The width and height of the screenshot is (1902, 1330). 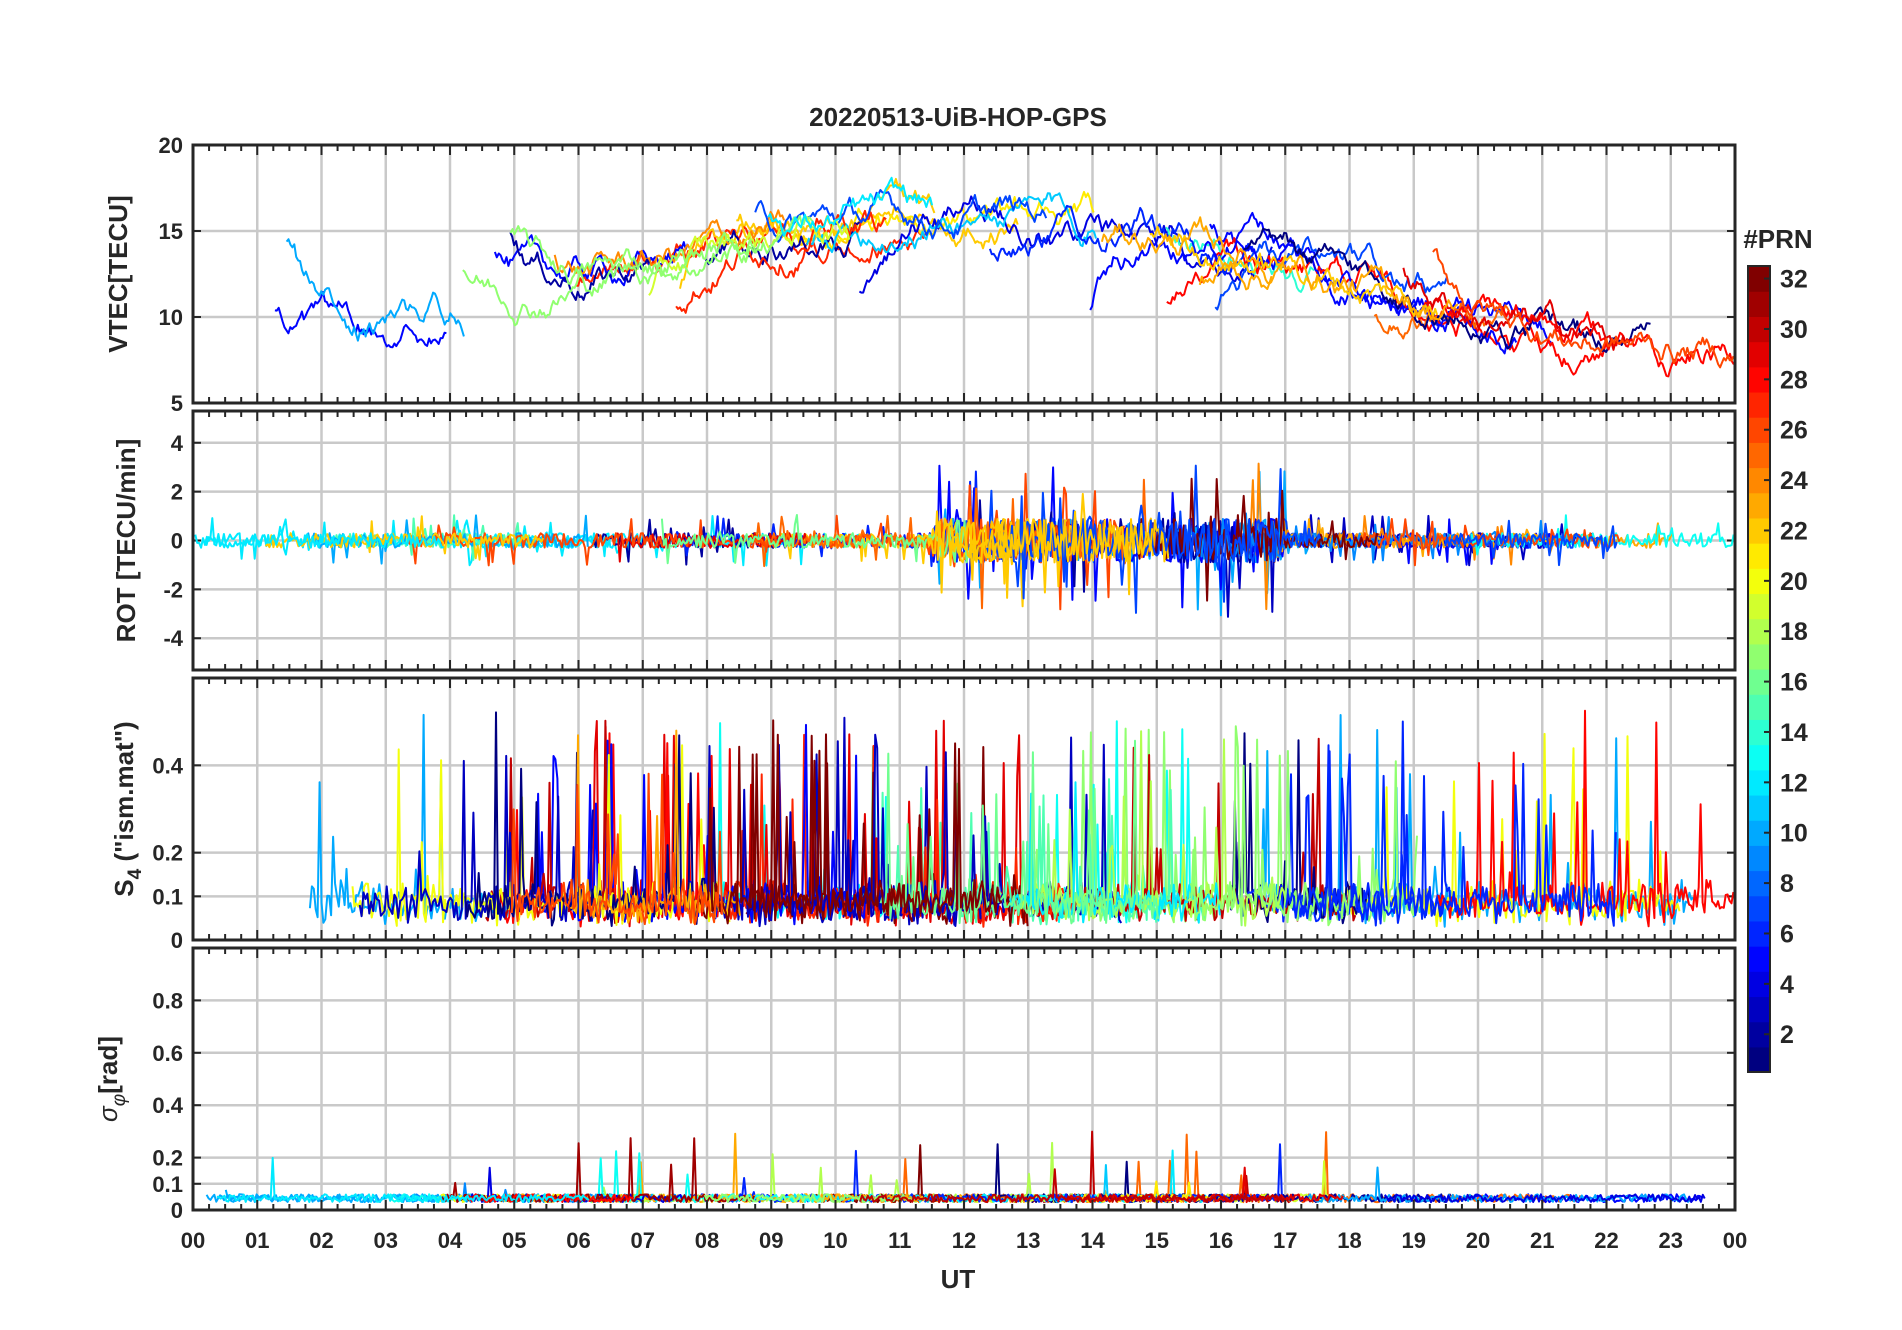 I want to click on x-tick-label: 07, so click(x=643, y=1240).